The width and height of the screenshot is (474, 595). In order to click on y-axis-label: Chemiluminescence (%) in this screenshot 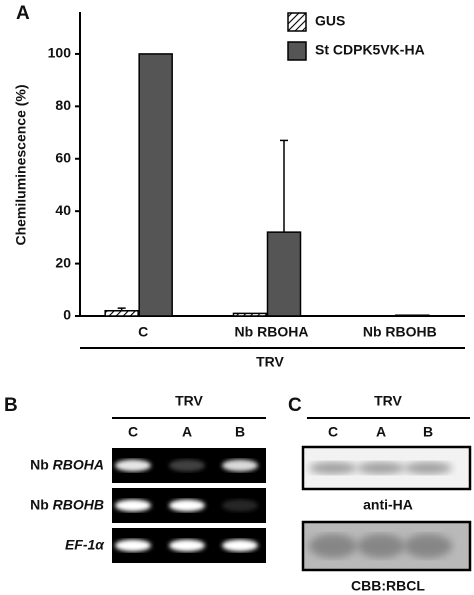, I will do `click(21, 164)`.